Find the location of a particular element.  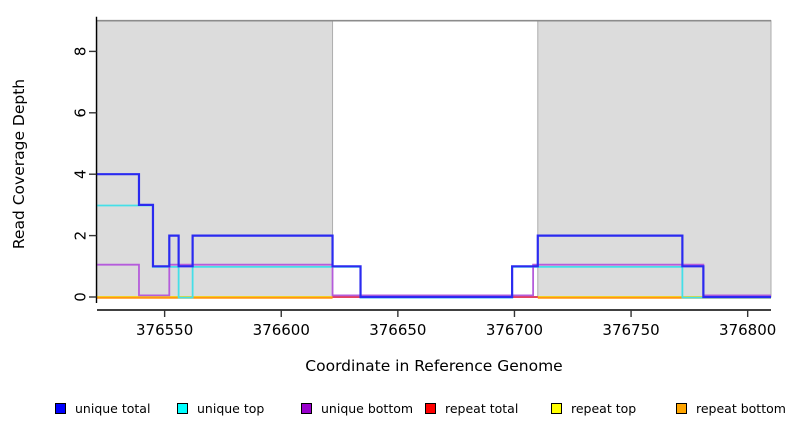

x-axis-title: Coordinate in Reference Genome is located at coordinates (434, 366).